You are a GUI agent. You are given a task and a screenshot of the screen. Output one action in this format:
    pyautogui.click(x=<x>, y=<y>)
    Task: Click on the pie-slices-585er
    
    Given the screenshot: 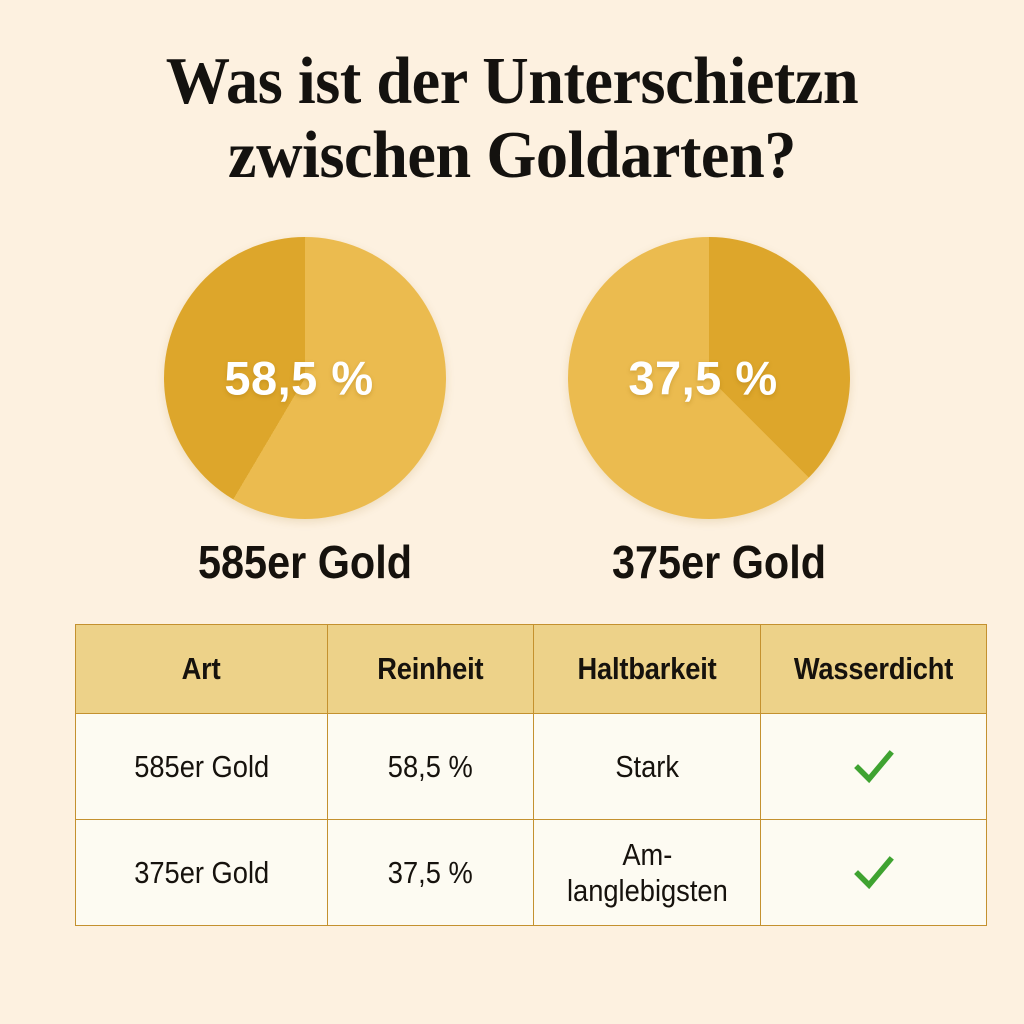 What is the action you would take?
    pyautogui.click(x=305, y=378)
    